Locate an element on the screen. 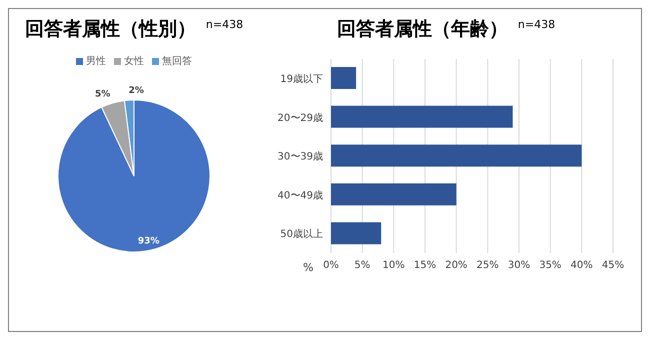  y-tick-label: 30〜39歳 is located at coordinates (300, 156).